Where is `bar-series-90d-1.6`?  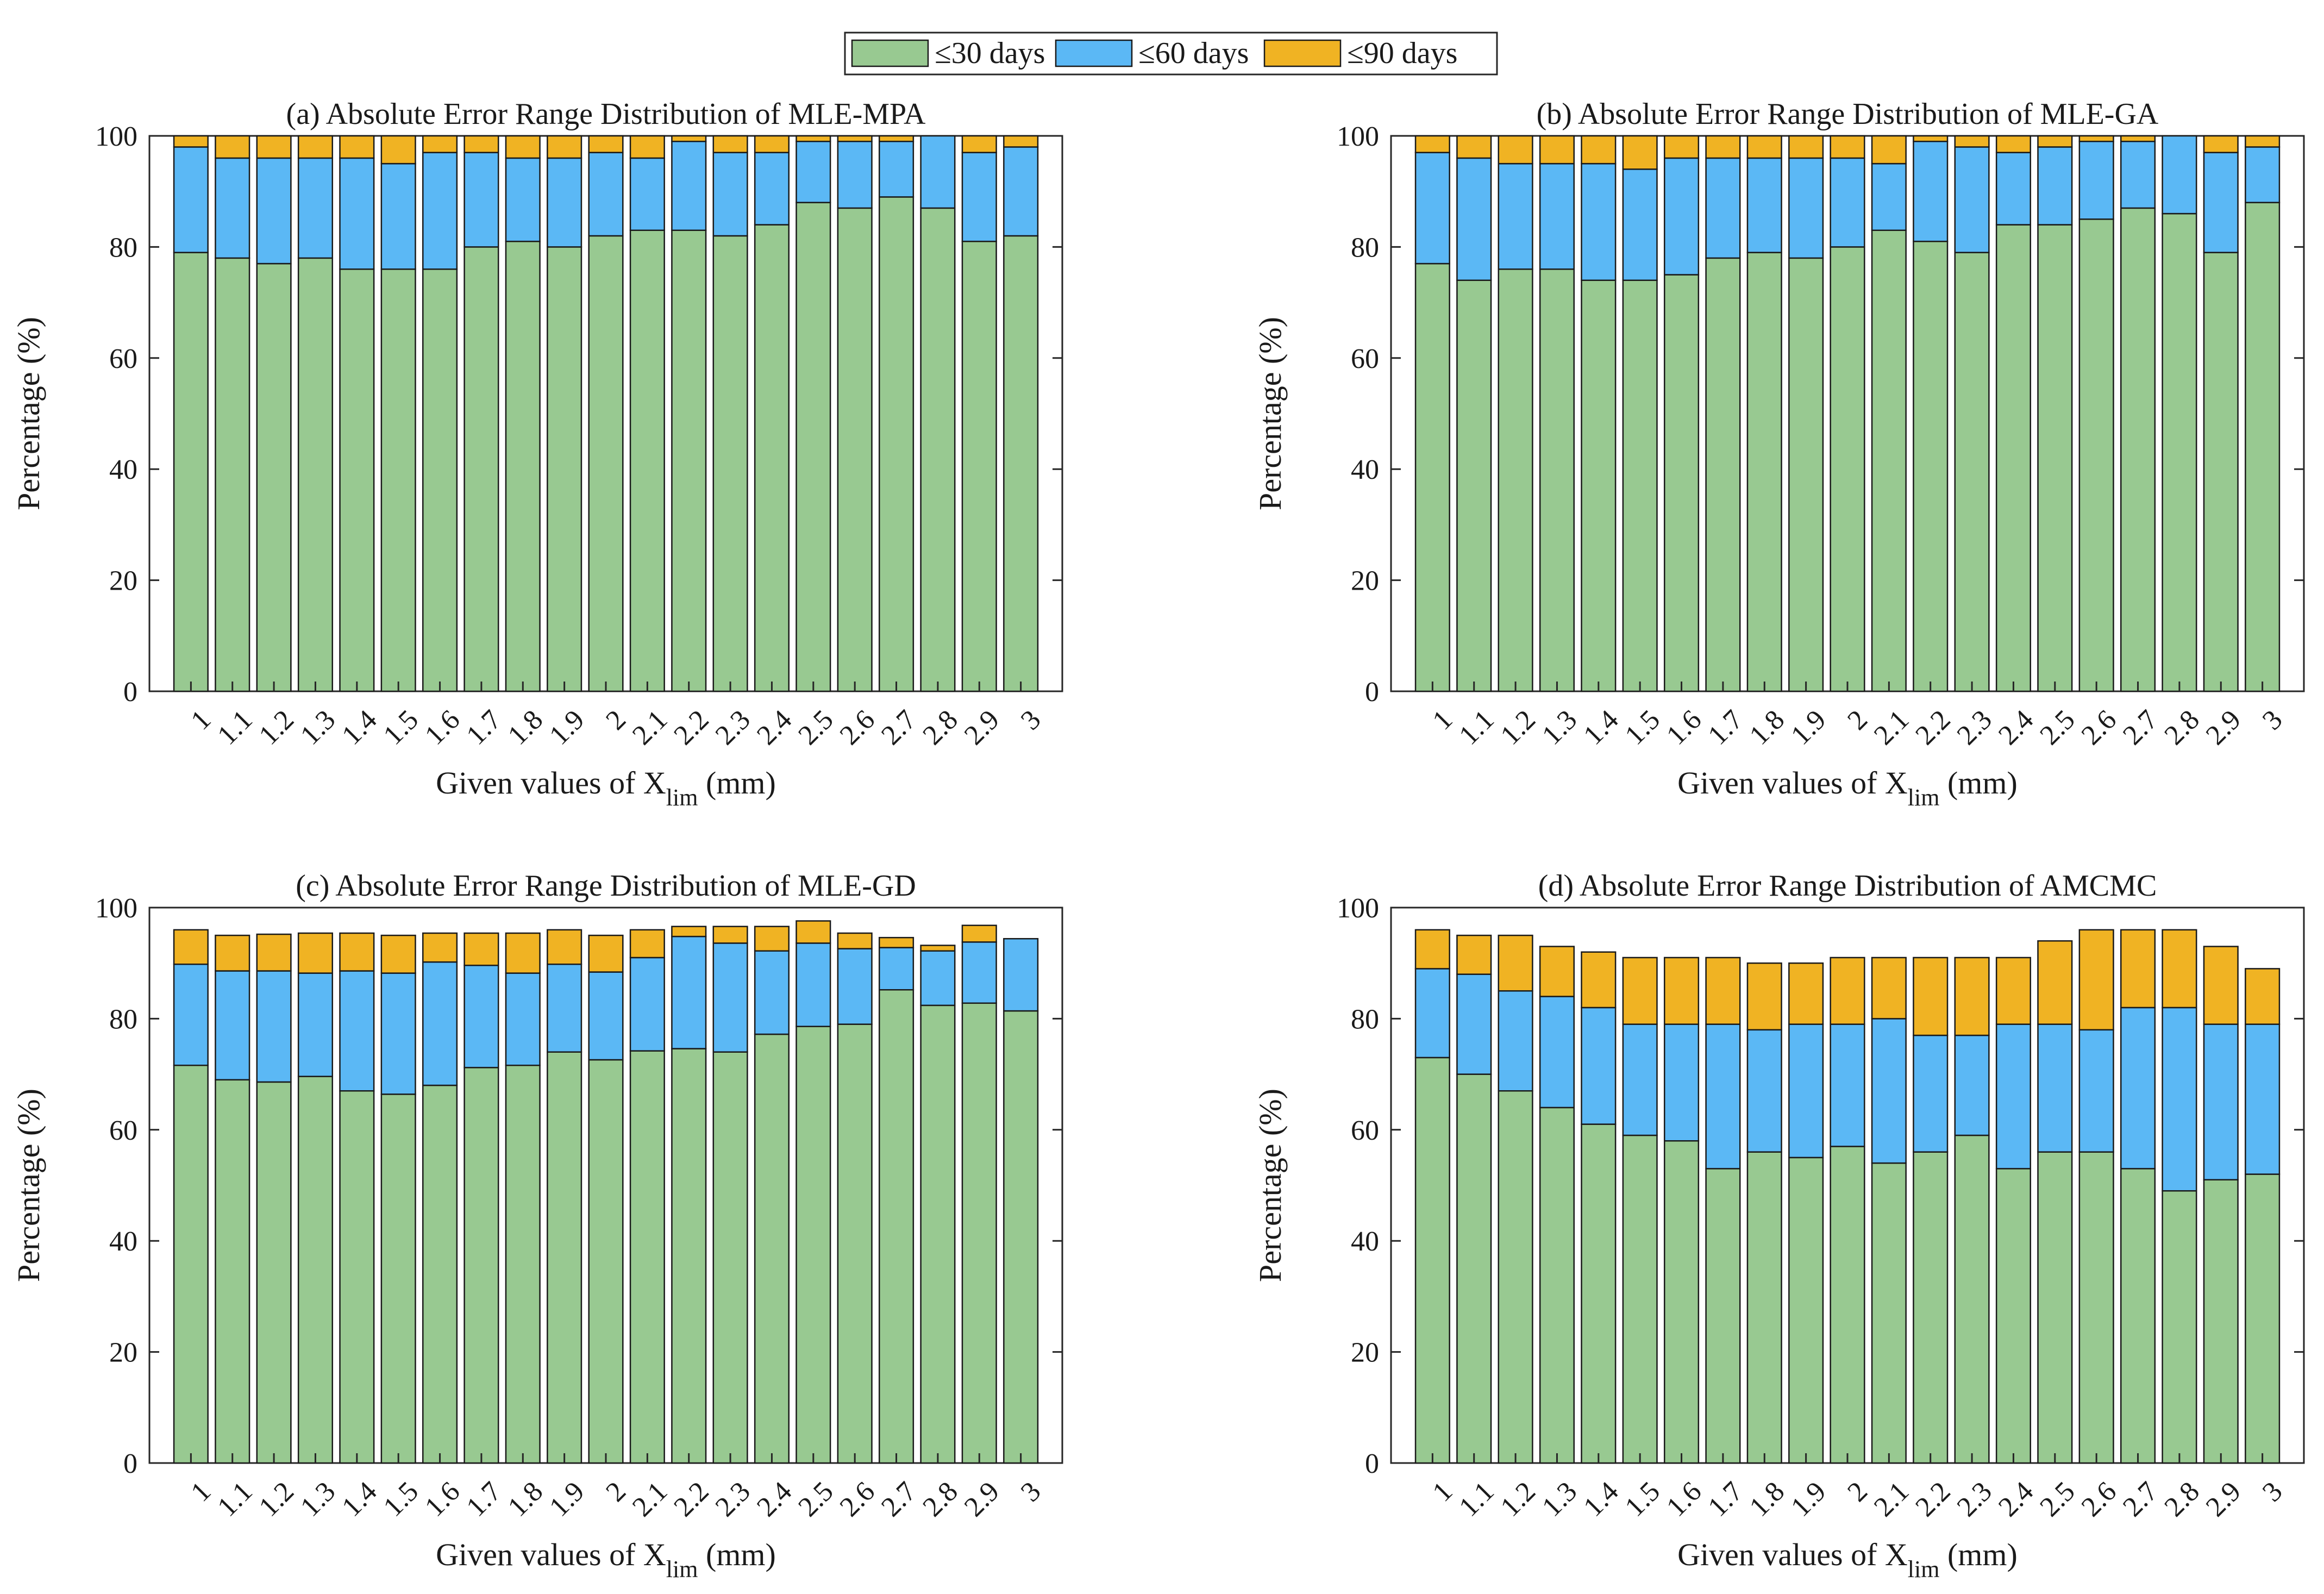 bar-series-90d-1.6 is located at coordinates (440, 144).